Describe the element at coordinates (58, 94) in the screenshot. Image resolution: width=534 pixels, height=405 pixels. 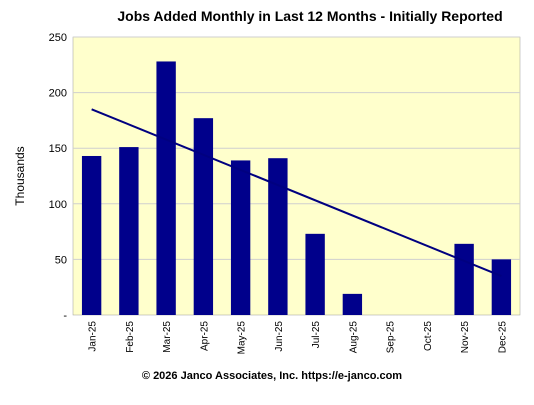
I see `y-tick-label: 200` at that location.